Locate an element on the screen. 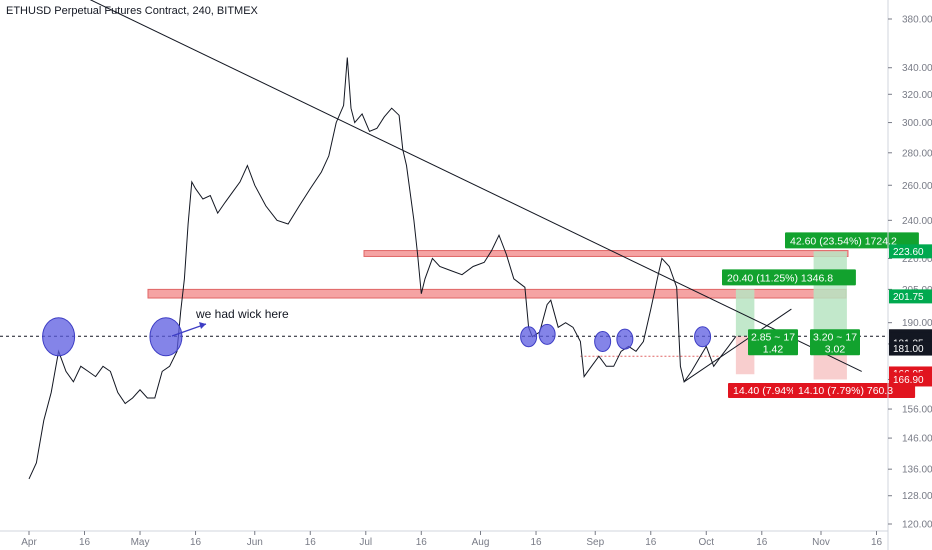  position-1-ratio-box is located at coordinates (773, 342).